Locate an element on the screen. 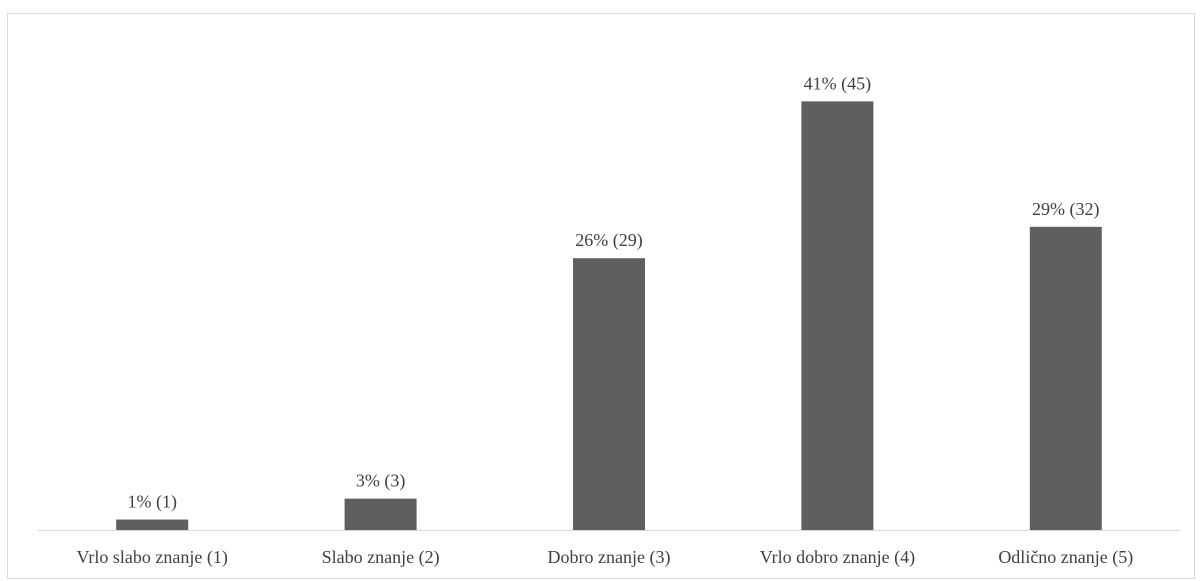  category-label-1: Vrlo slabo znanje (1) is located at coordinates (152, 557).